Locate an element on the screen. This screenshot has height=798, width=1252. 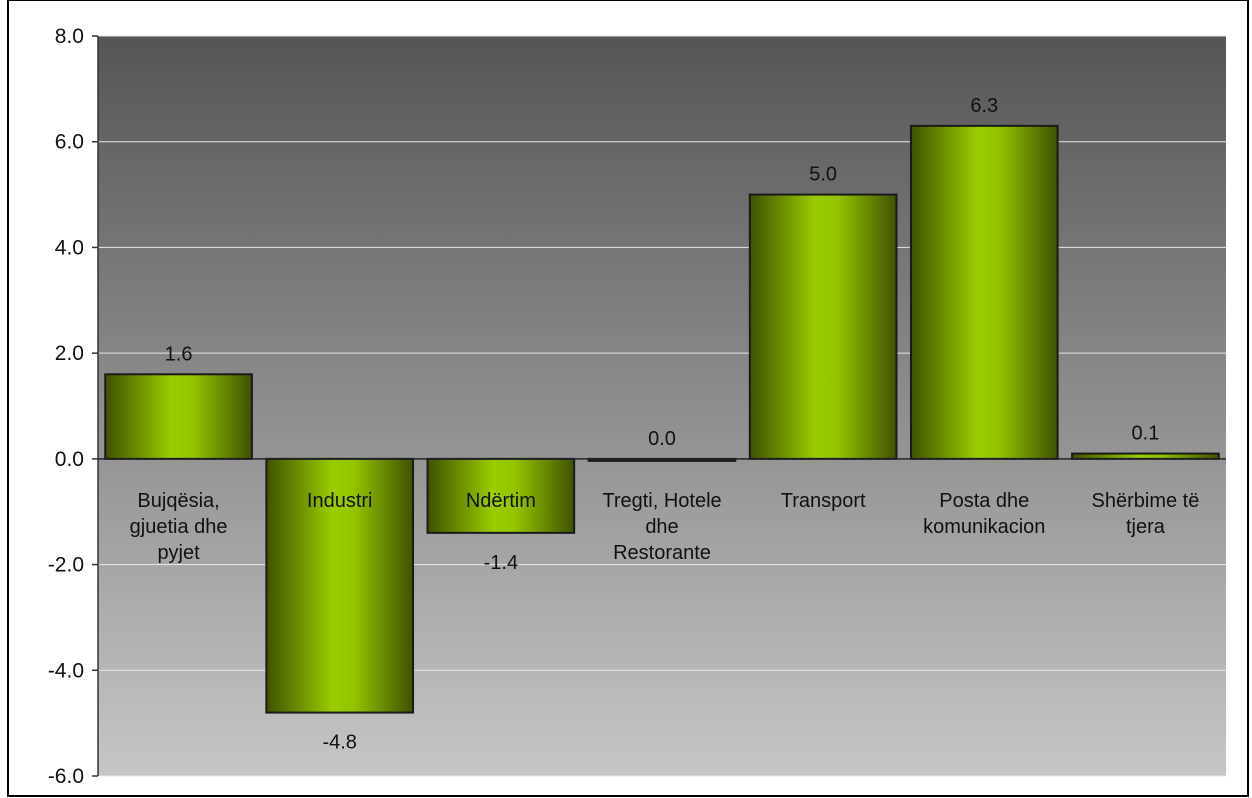
category-label: Transport is located at coordinates (823, 501).